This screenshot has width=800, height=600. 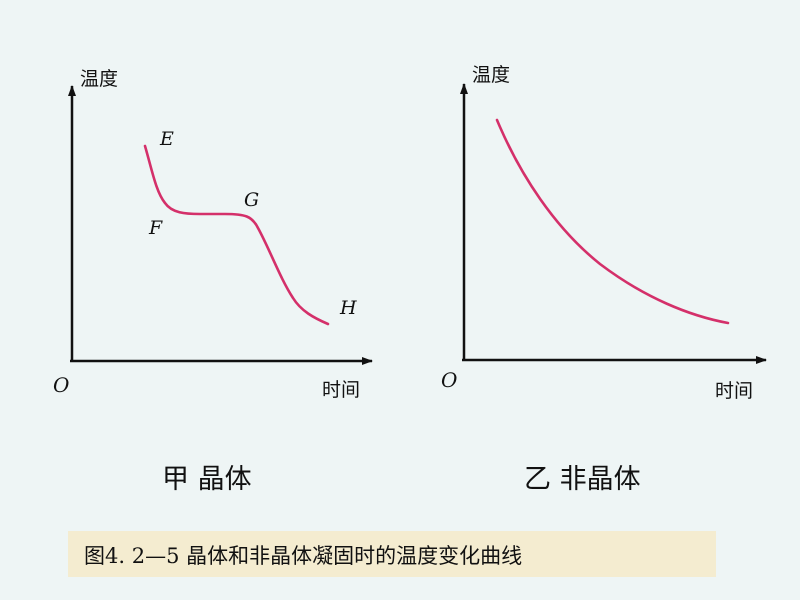 I want to click on amorphous-origin-label: O, so click(x=449, y=380).